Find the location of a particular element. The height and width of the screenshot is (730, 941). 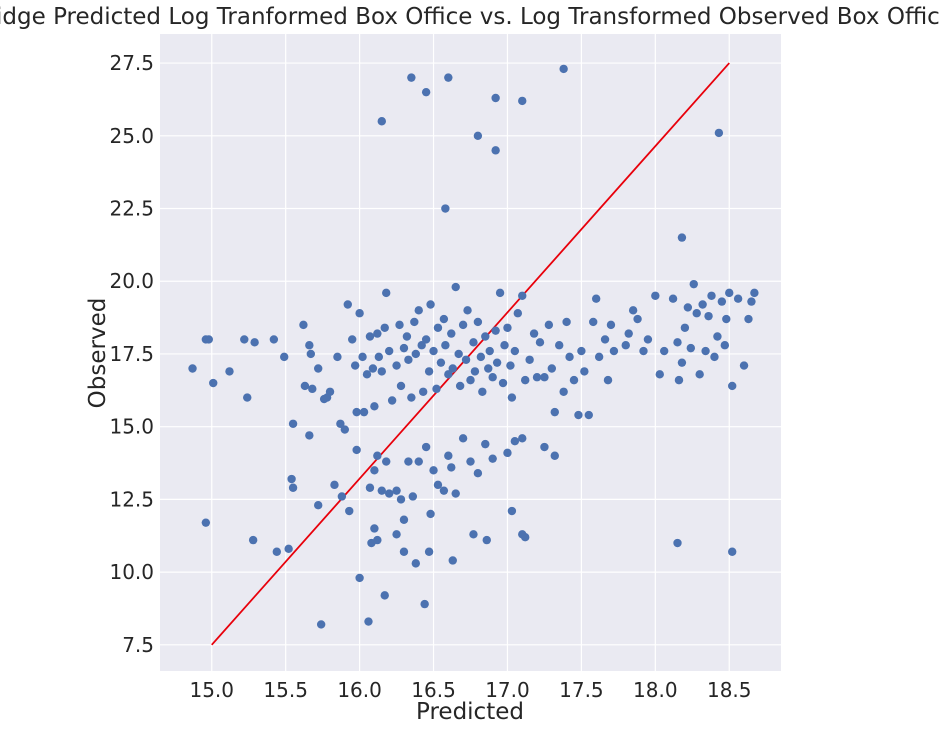

x-tick-label: 18.0 is located at coordinates (655, 690).